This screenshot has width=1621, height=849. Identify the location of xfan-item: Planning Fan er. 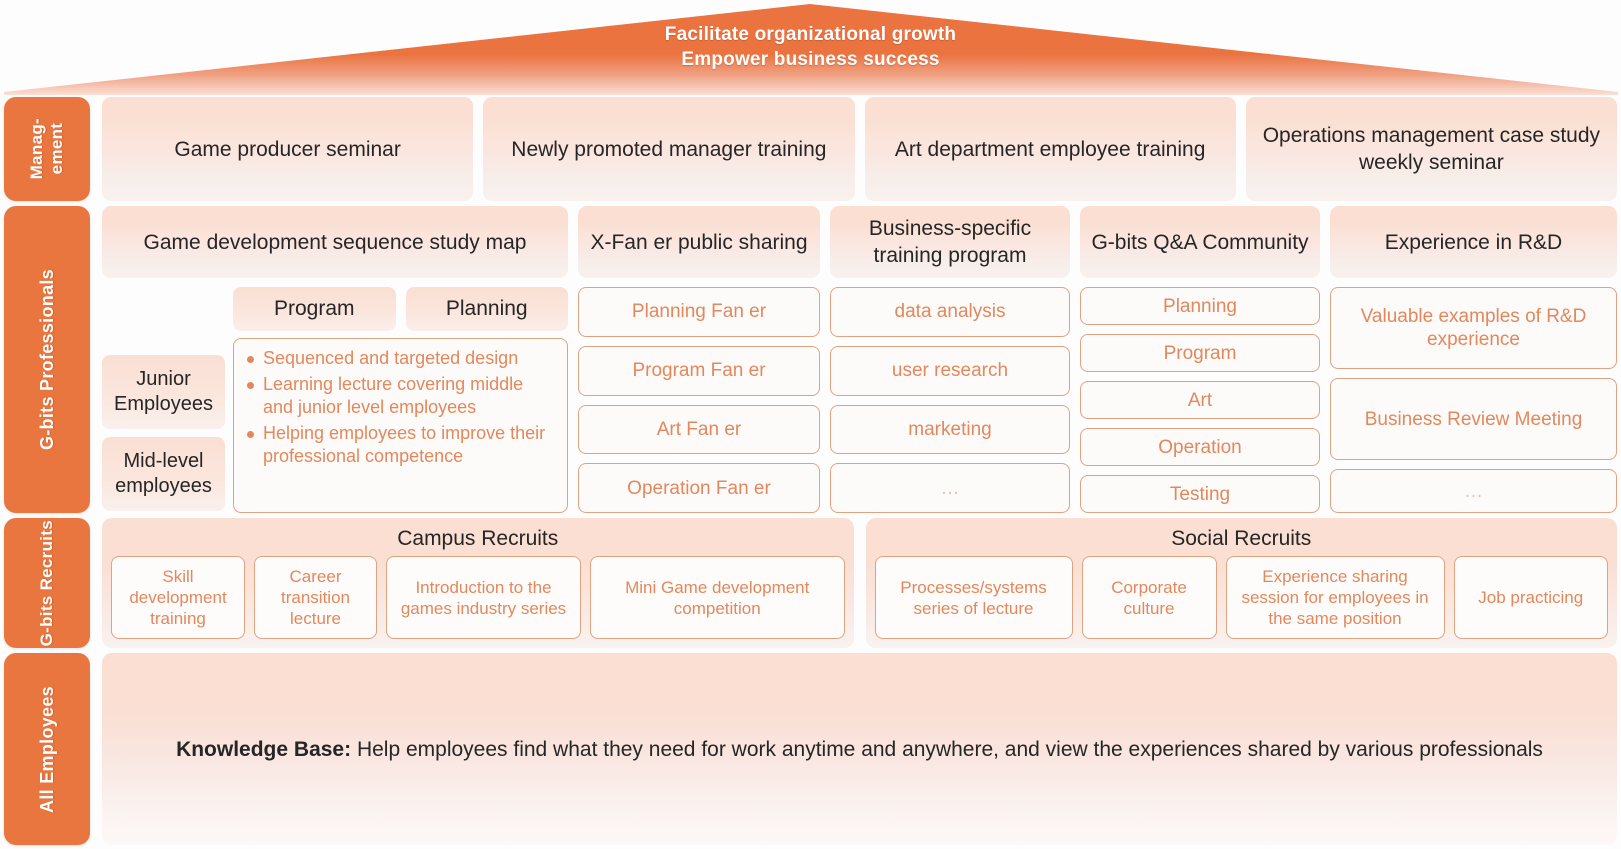
(699, 312).